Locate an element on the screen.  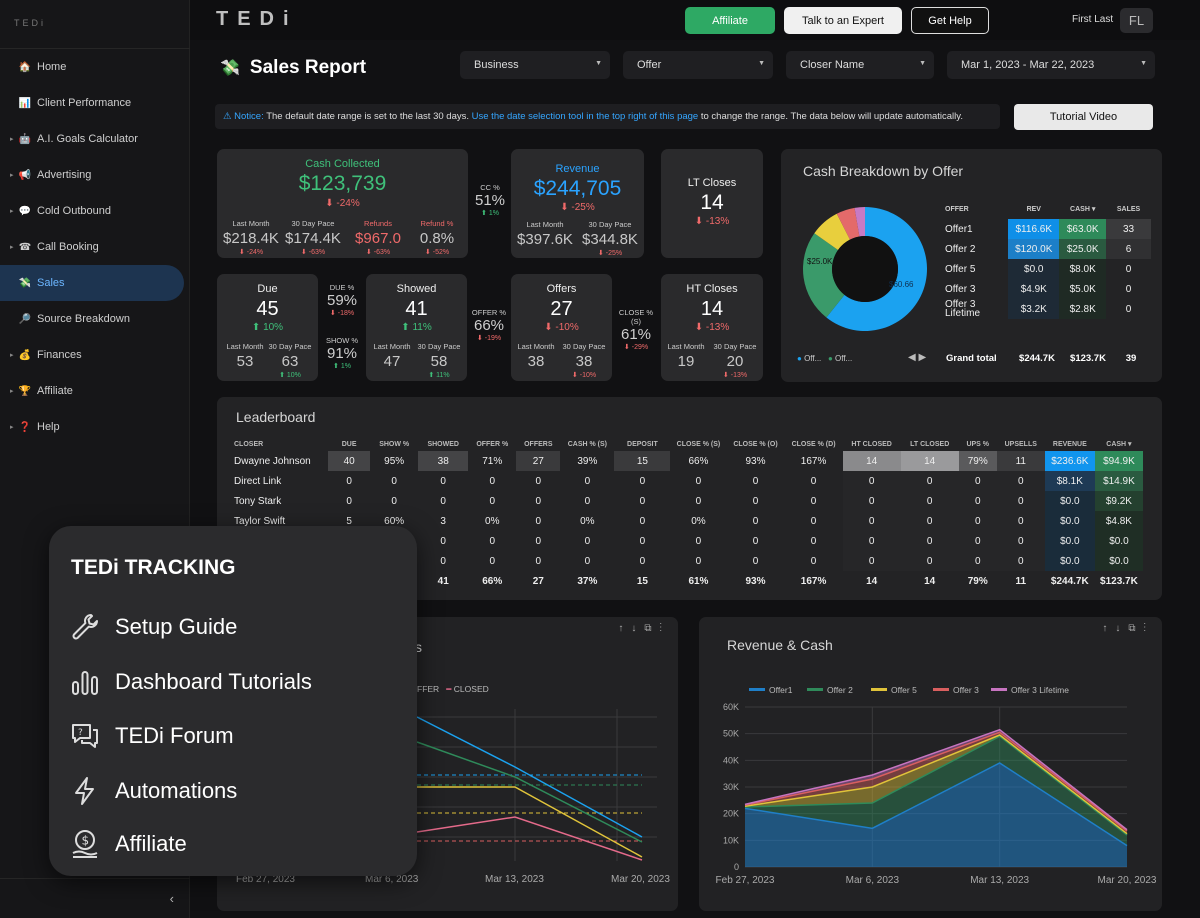
legend-label: Offer 3 Lifetime is located at coordinates (1040, 690).